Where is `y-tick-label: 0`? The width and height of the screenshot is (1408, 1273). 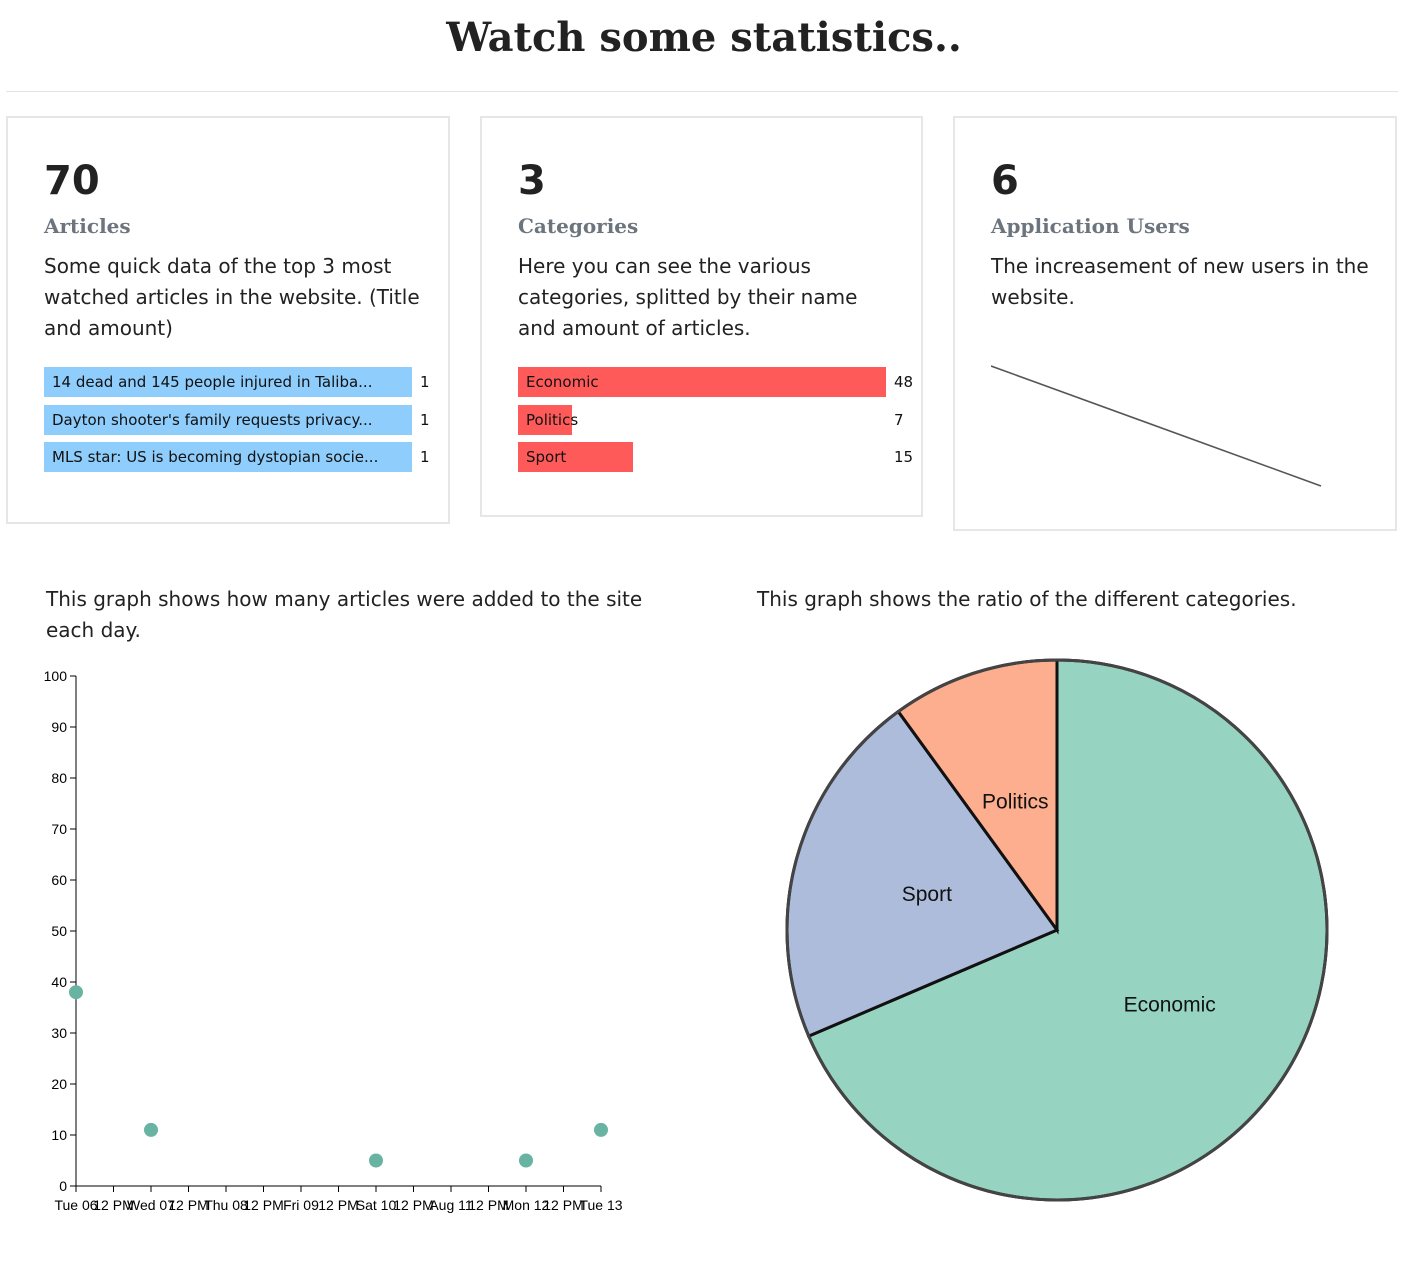
y-tick-label: 0 is located at coordinates (63, 1186).